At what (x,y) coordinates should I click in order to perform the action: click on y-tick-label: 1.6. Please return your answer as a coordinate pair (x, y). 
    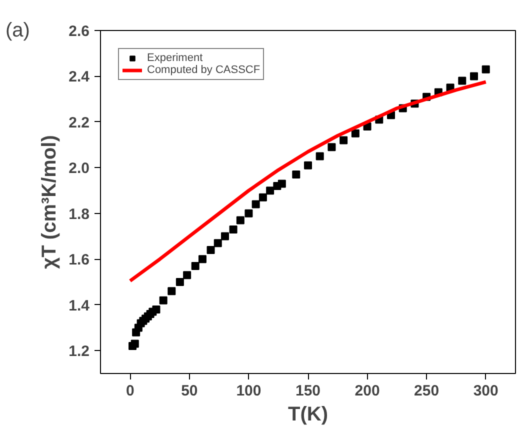
    Looking at the image, I should click on (79, 260).